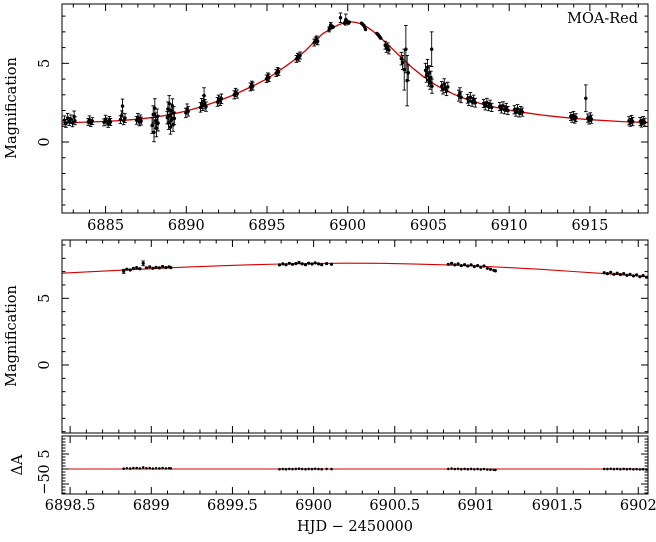 The width and height of the screenshot is (656, 542). Describe the element at coordinates (475, 506) in the screenshot. I see `x-tick-label: 6901` at that location.